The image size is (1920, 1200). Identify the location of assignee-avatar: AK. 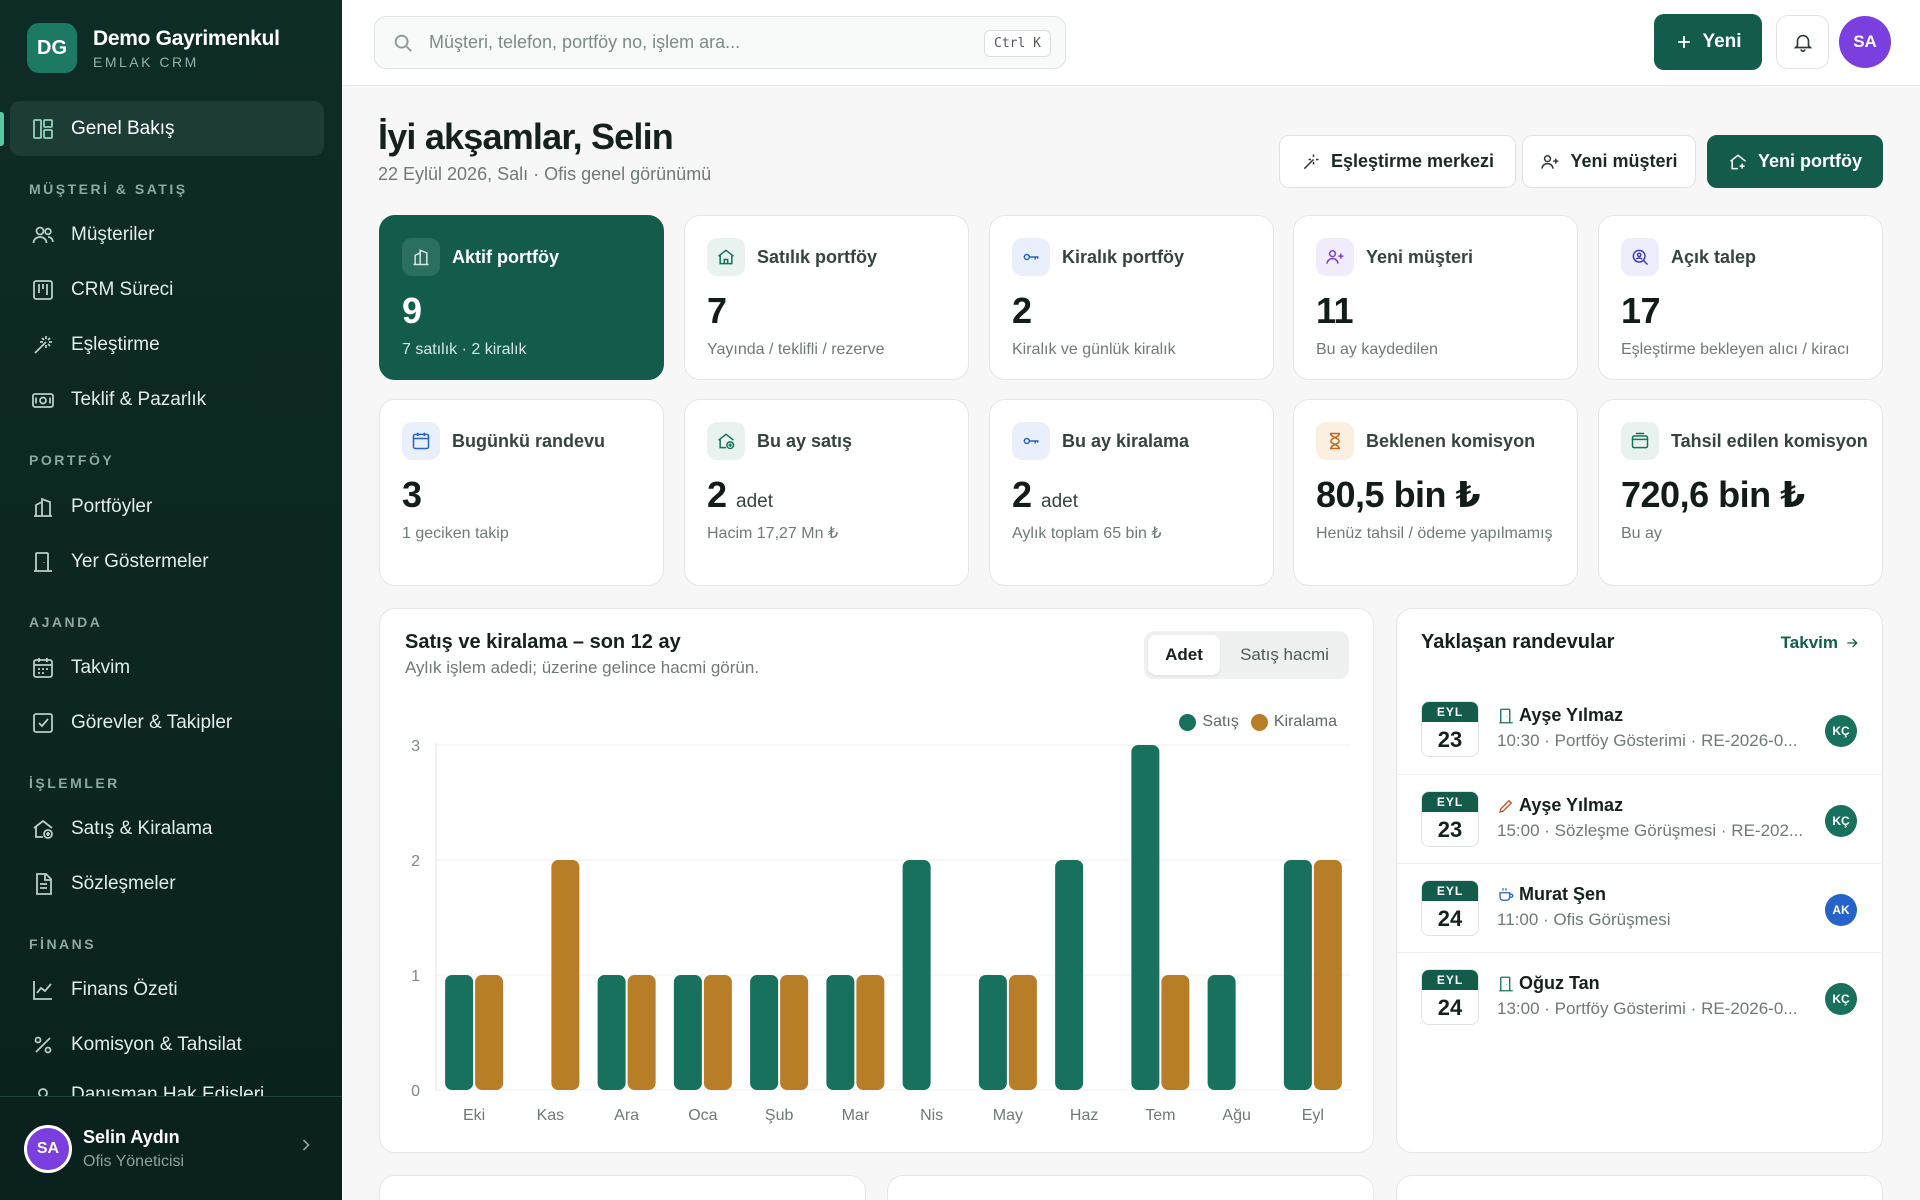
(1841, 910).